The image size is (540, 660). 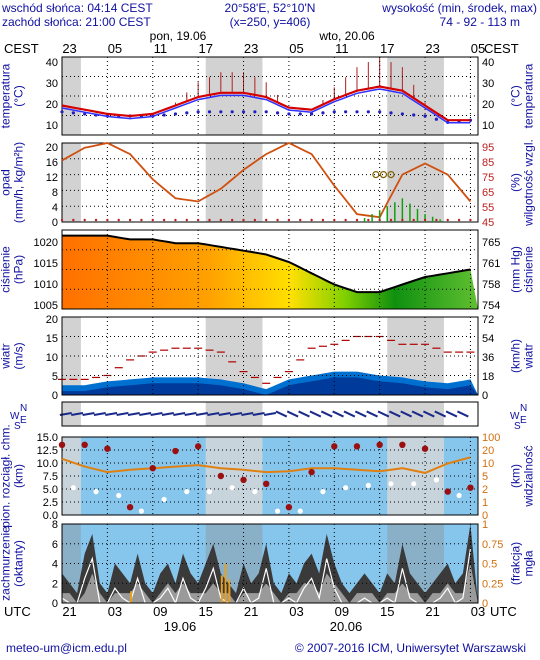 I want to click on cloud-tick-right: 1, so click(x=485, y=525).